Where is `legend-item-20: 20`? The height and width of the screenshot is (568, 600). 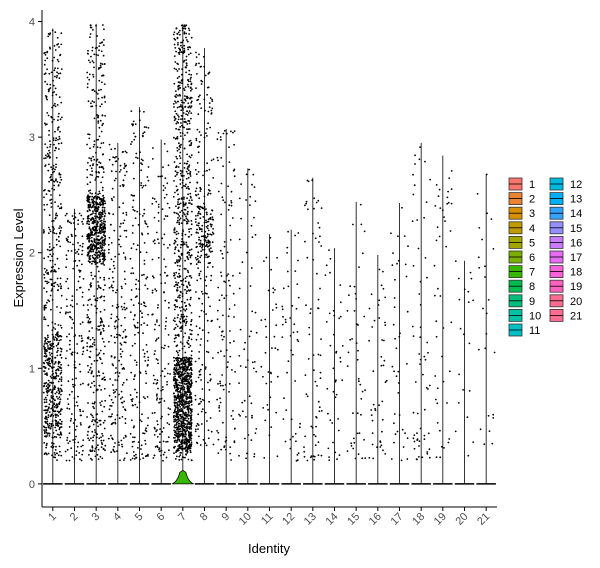
legend-item-20: 20 is located at coordinates (565, 301).